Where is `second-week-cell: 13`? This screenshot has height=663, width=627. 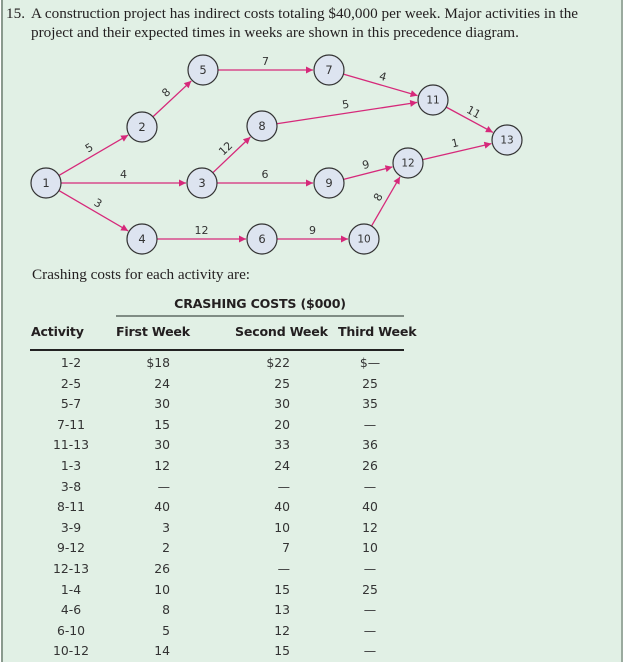
second-week-cell: 13 is located at coordinates (282, 610).